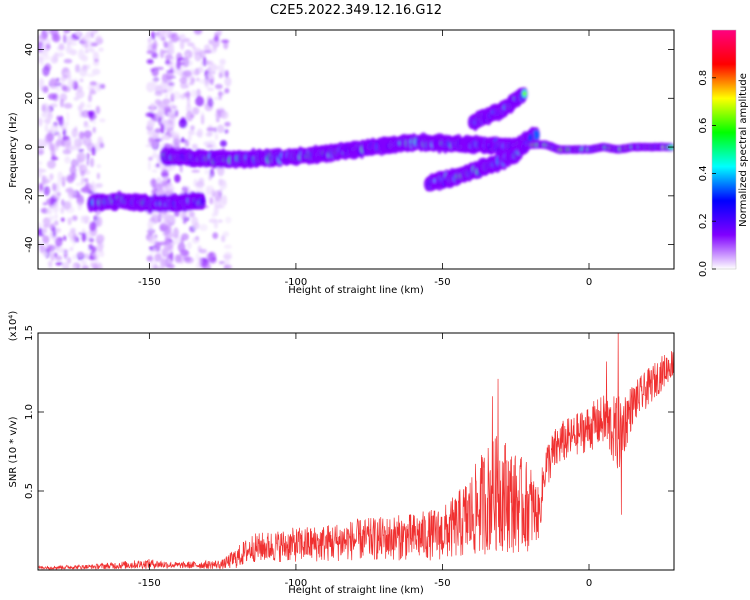  Describe the element at coordinates (743, 150) in the screenshot. I see `colorbar-label: Normalized spectral amplitude` at that location.